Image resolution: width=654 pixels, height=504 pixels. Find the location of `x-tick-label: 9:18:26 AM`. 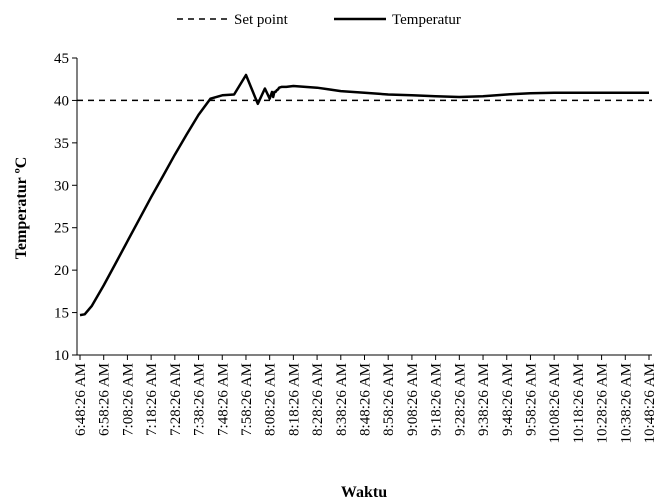

x-tick-label: 9:18:26 AM is located at coordinates (437, 399).